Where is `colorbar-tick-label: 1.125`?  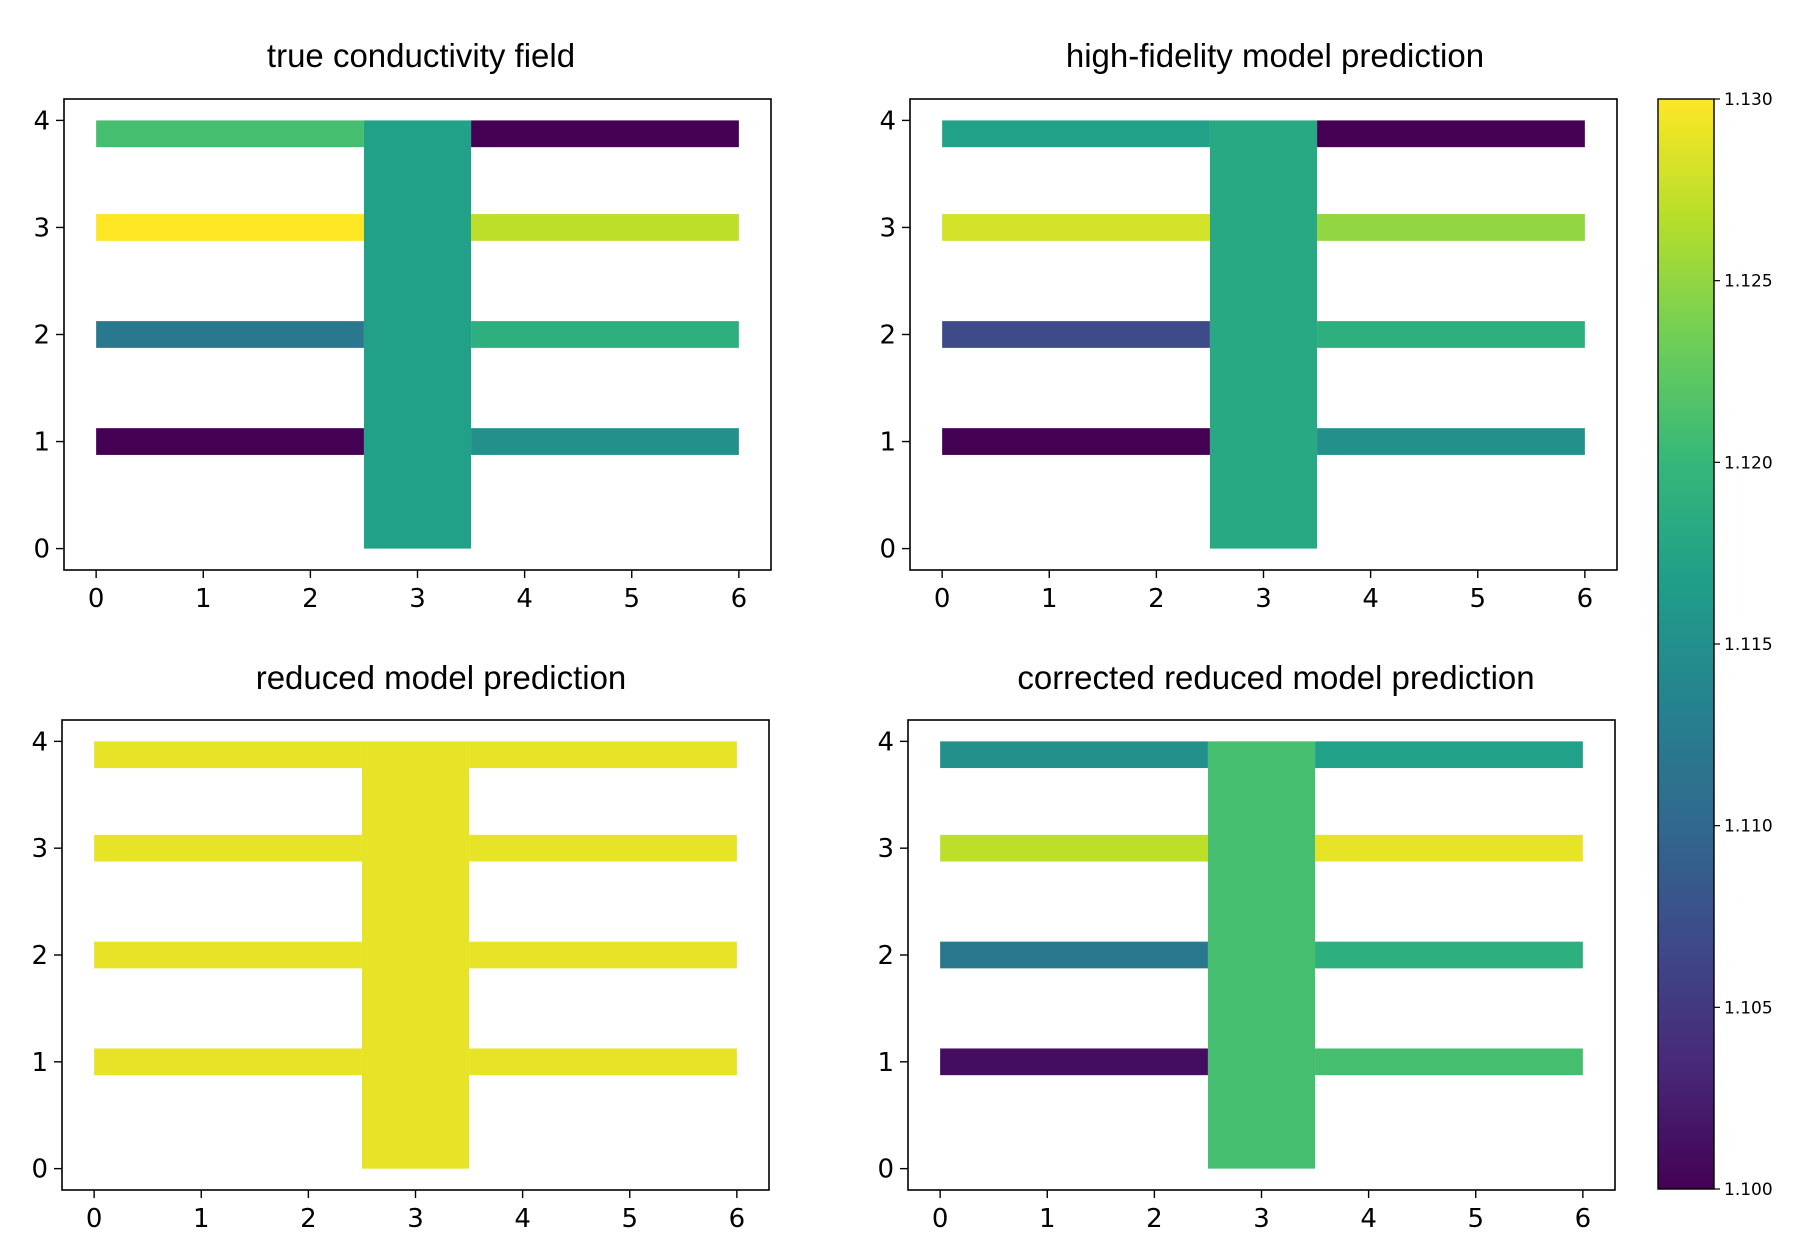 colorbar-tick-label: 1.125 is located at coordinates (1748, 282).